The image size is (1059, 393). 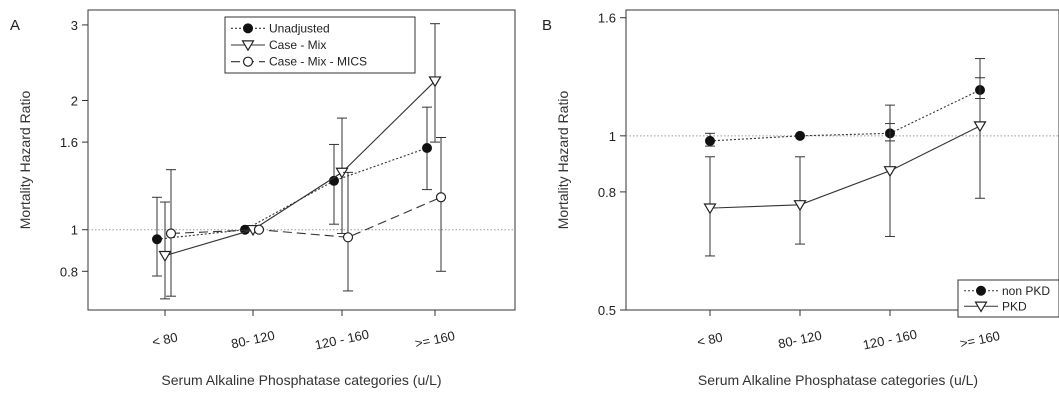 I want to click on series-unadjusted, so click(x=292, y=191).